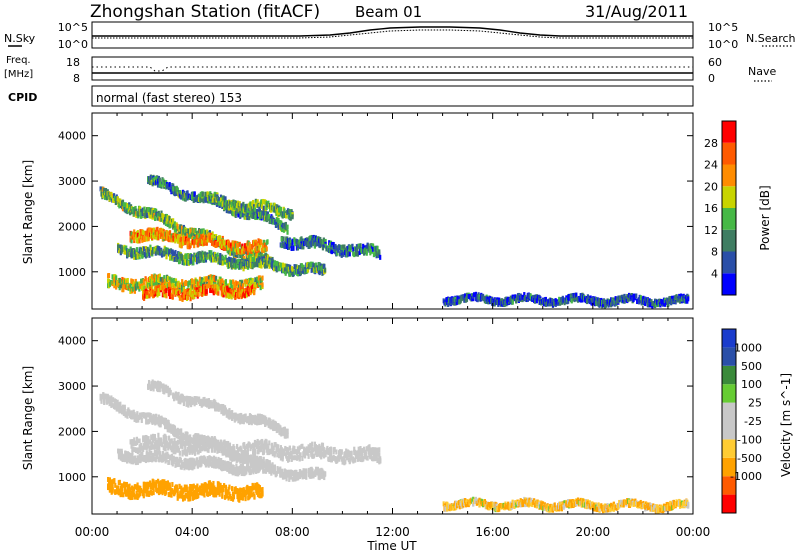 The height and width of the screenshot is (554, 800). I want to click on power-colorbar-label: Power [dB], so click(765, 217).